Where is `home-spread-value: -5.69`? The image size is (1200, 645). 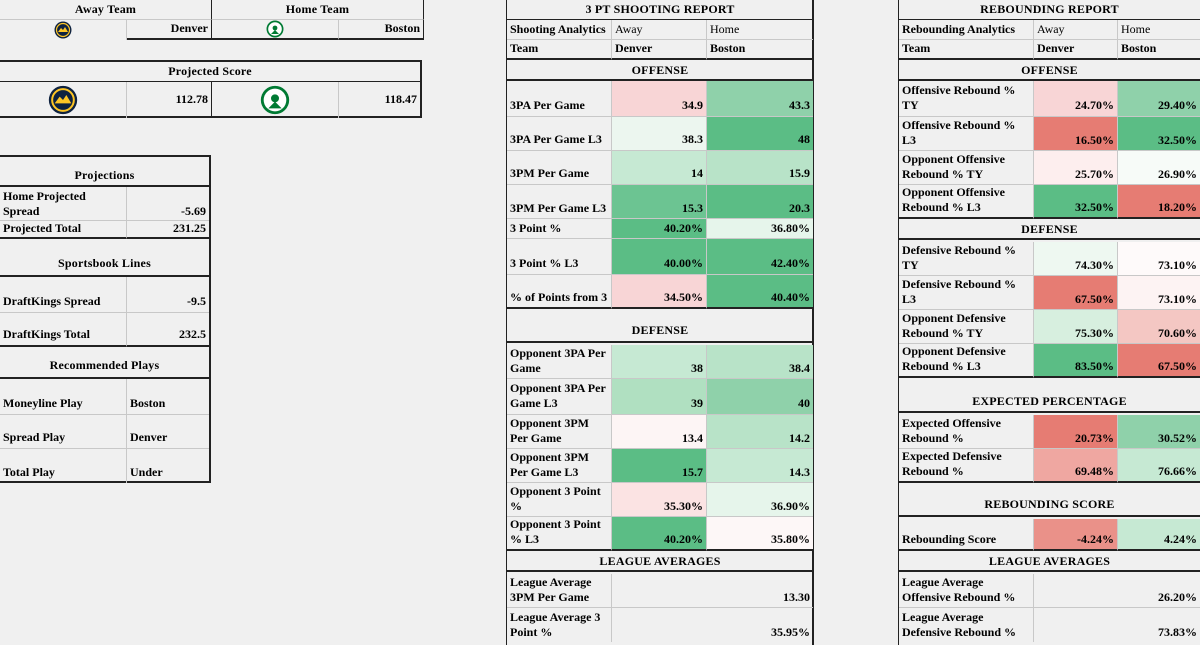
home-spread-value: -5.69 is located at coordinates (168, 204).